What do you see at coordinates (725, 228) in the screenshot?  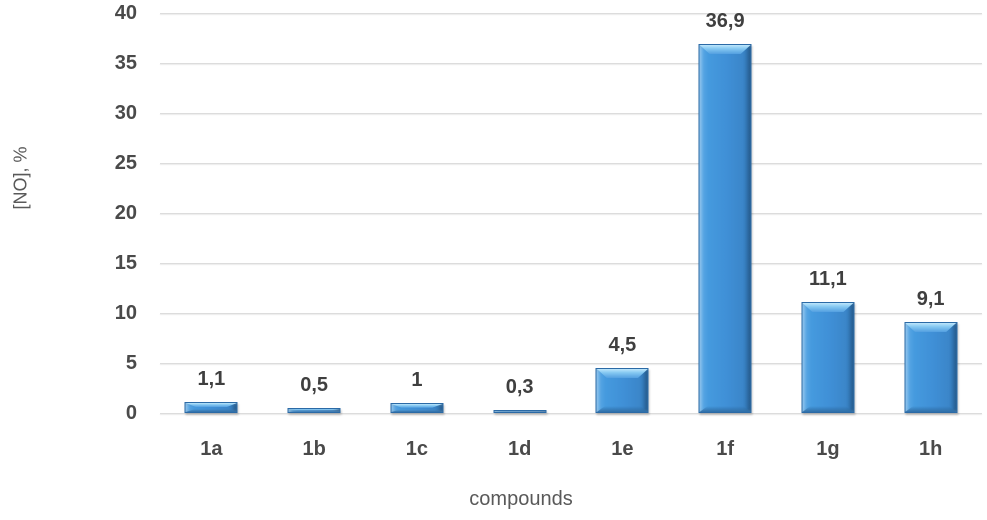 I see `bar-1f` at bounding box center [725, 228].